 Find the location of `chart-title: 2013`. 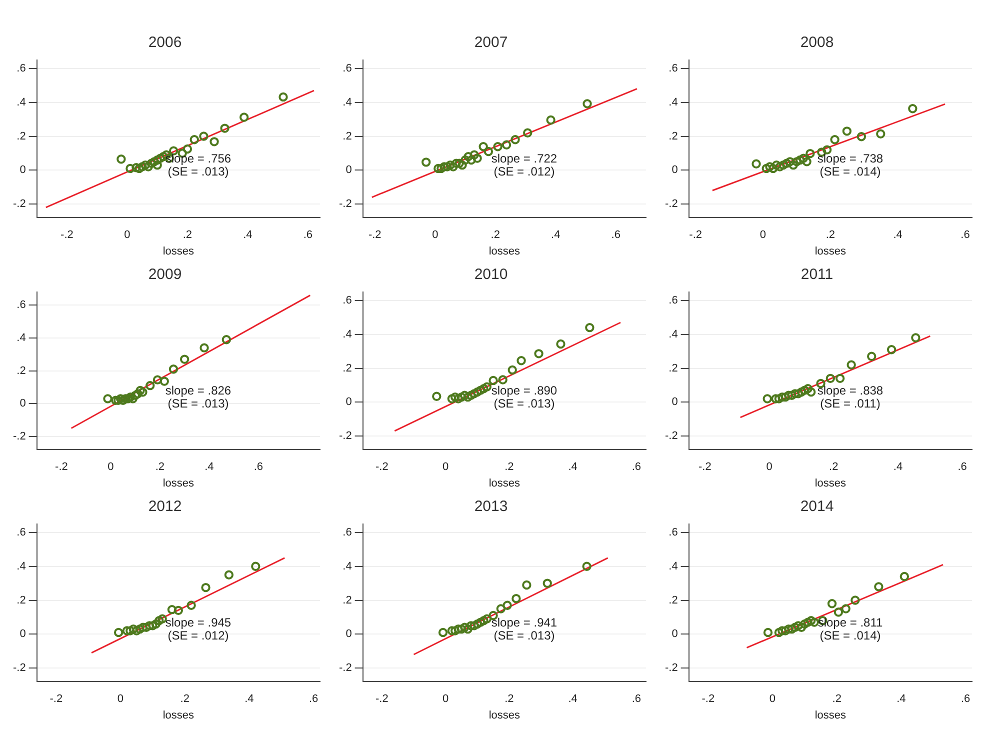

chart-title: 2013 is located at coordinates (491, 507).